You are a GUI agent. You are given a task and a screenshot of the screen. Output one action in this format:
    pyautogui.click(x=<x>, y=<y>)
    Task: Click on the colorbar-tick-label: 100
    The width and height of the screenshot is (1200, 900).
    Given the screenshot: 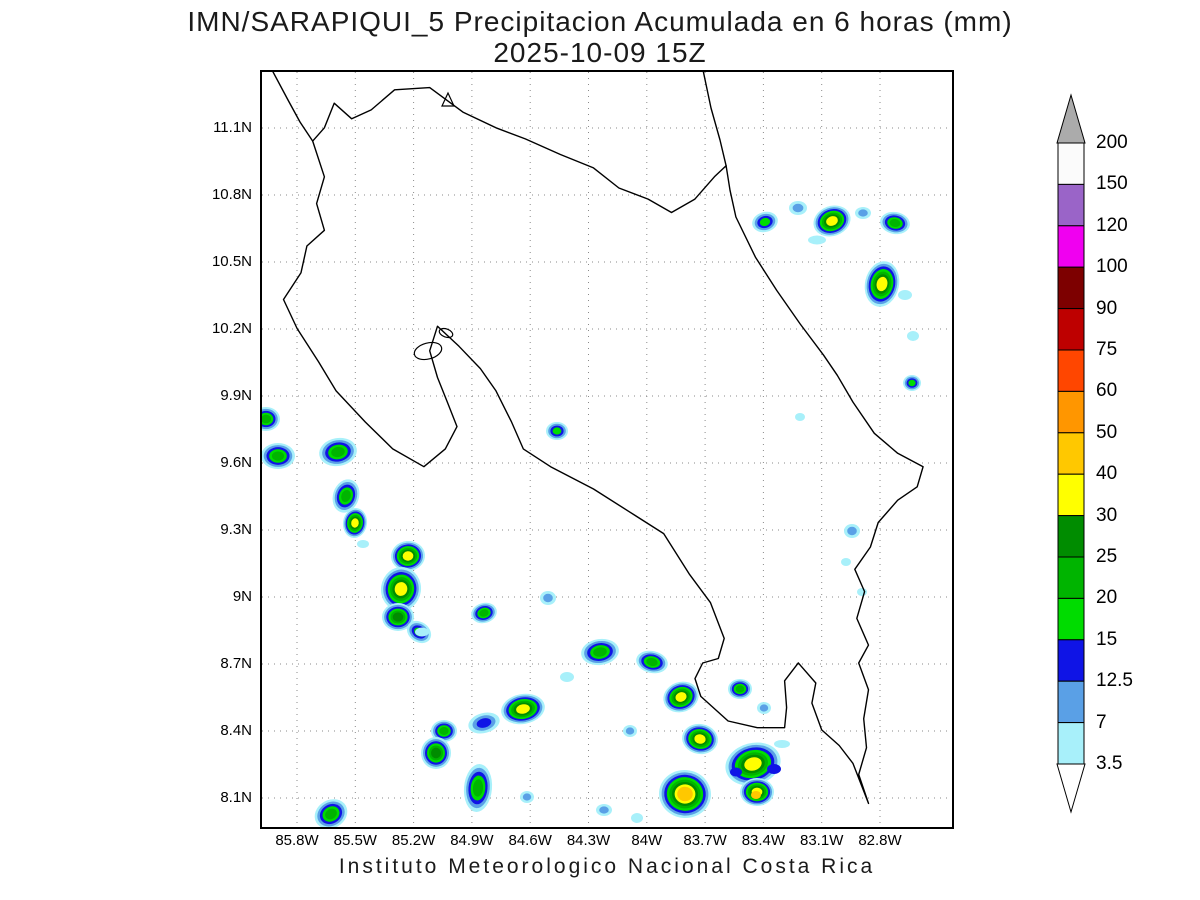 What is the action you would take?
    pyautogui.click(x=1112, y=267)
    